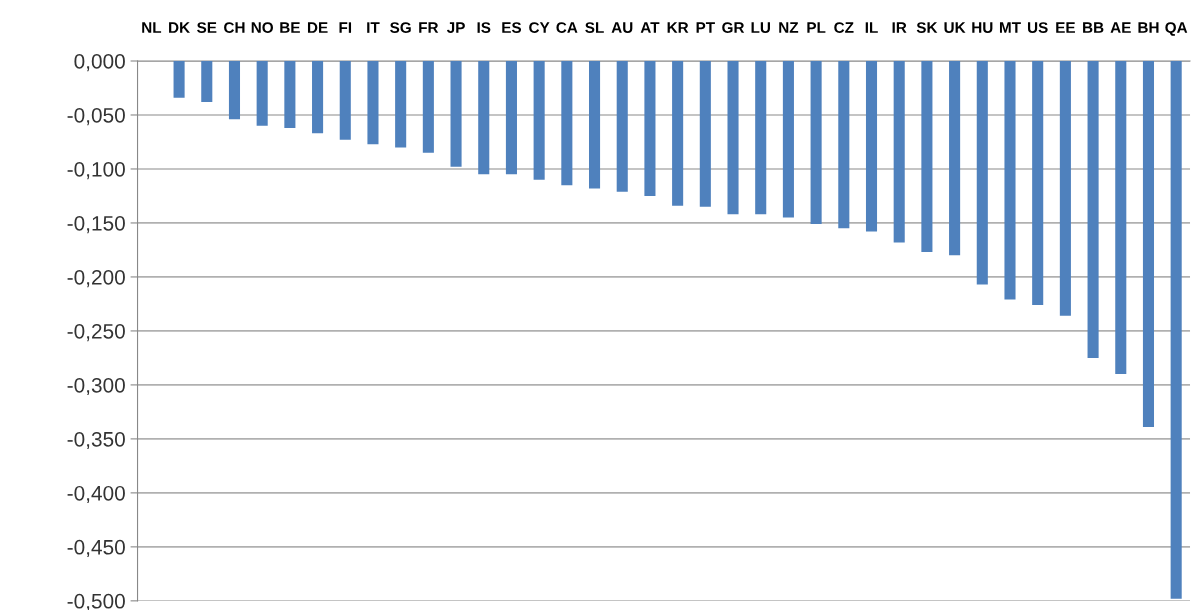 The width and height of the screenshot is (1196, 610). Describe the element at coordinates (373, 27) in the screenshot. I see `x-tick-label: IT` at that location.